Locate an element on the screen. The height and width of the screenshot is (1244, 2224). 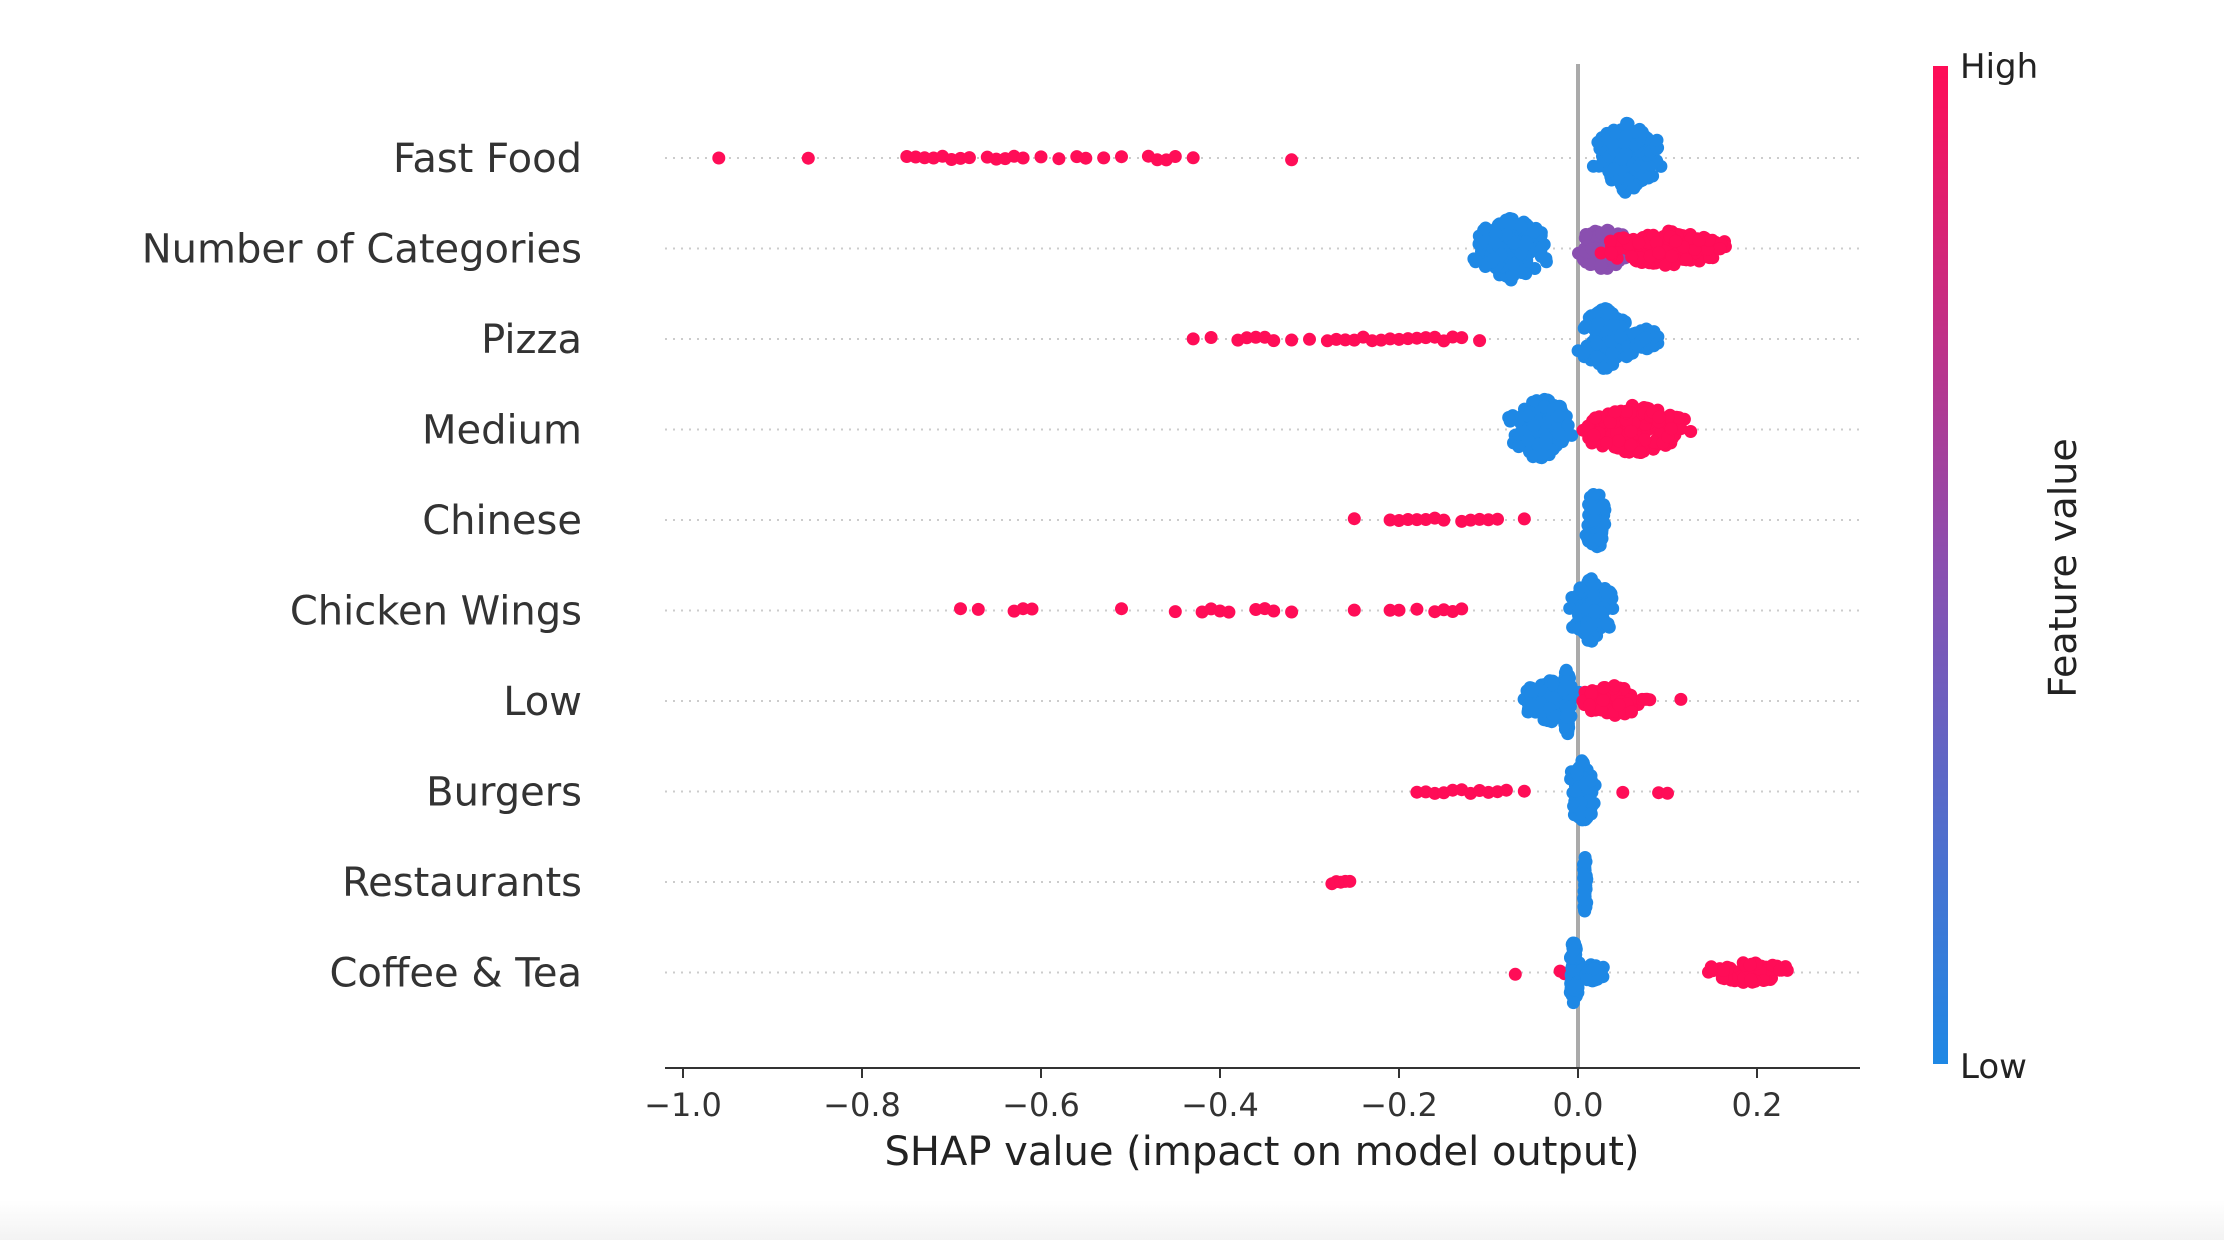
feature-label: Low is located at coordinates (542, 702).